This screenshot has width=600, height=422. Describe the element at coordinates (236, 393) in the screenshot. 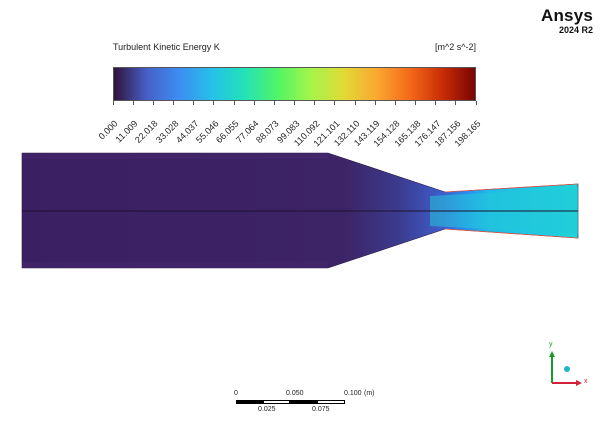

I see `scale-label-0: 0` at that location.